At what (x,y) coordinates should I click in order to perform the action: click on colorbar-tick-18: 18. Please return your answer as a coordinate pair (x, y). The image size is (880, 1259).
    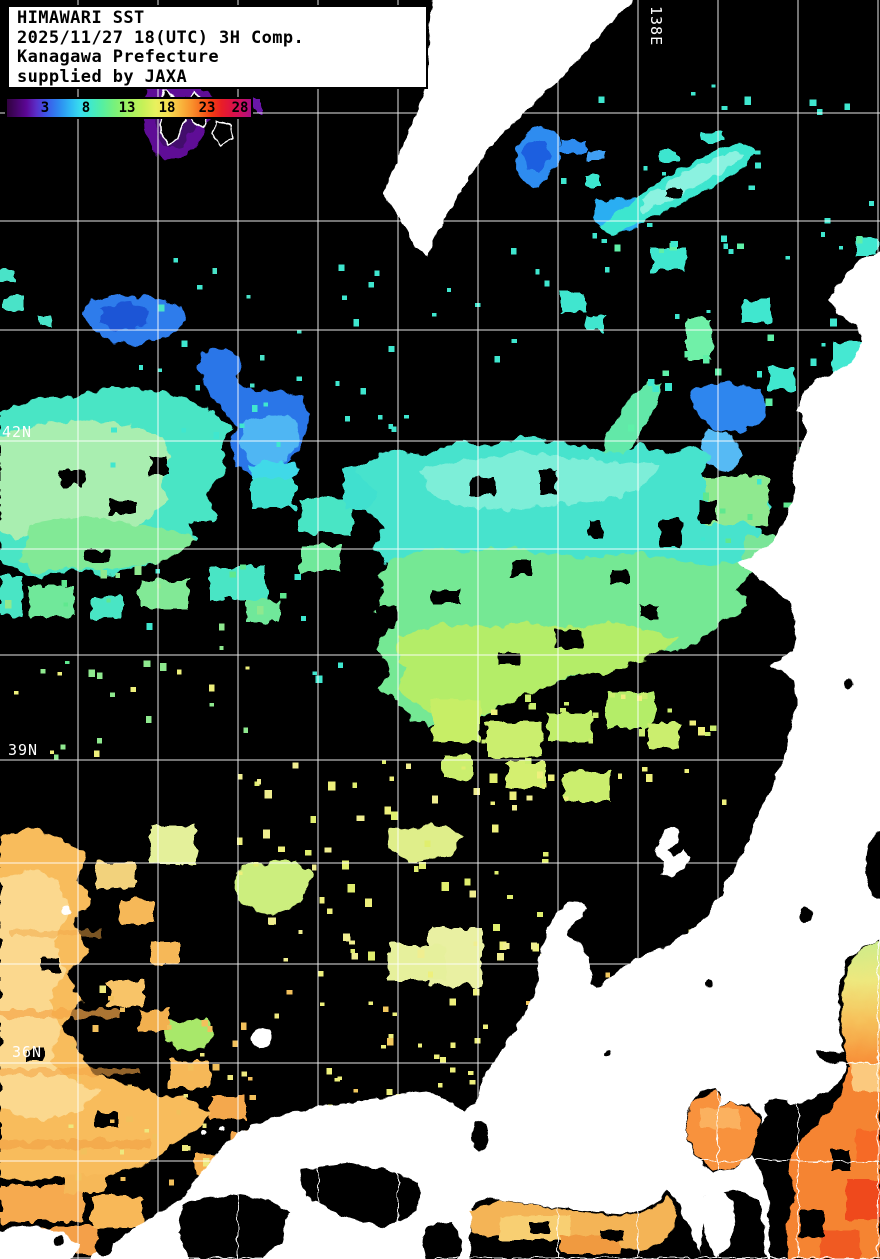
    Looking at the image, I should click on (167, 108).